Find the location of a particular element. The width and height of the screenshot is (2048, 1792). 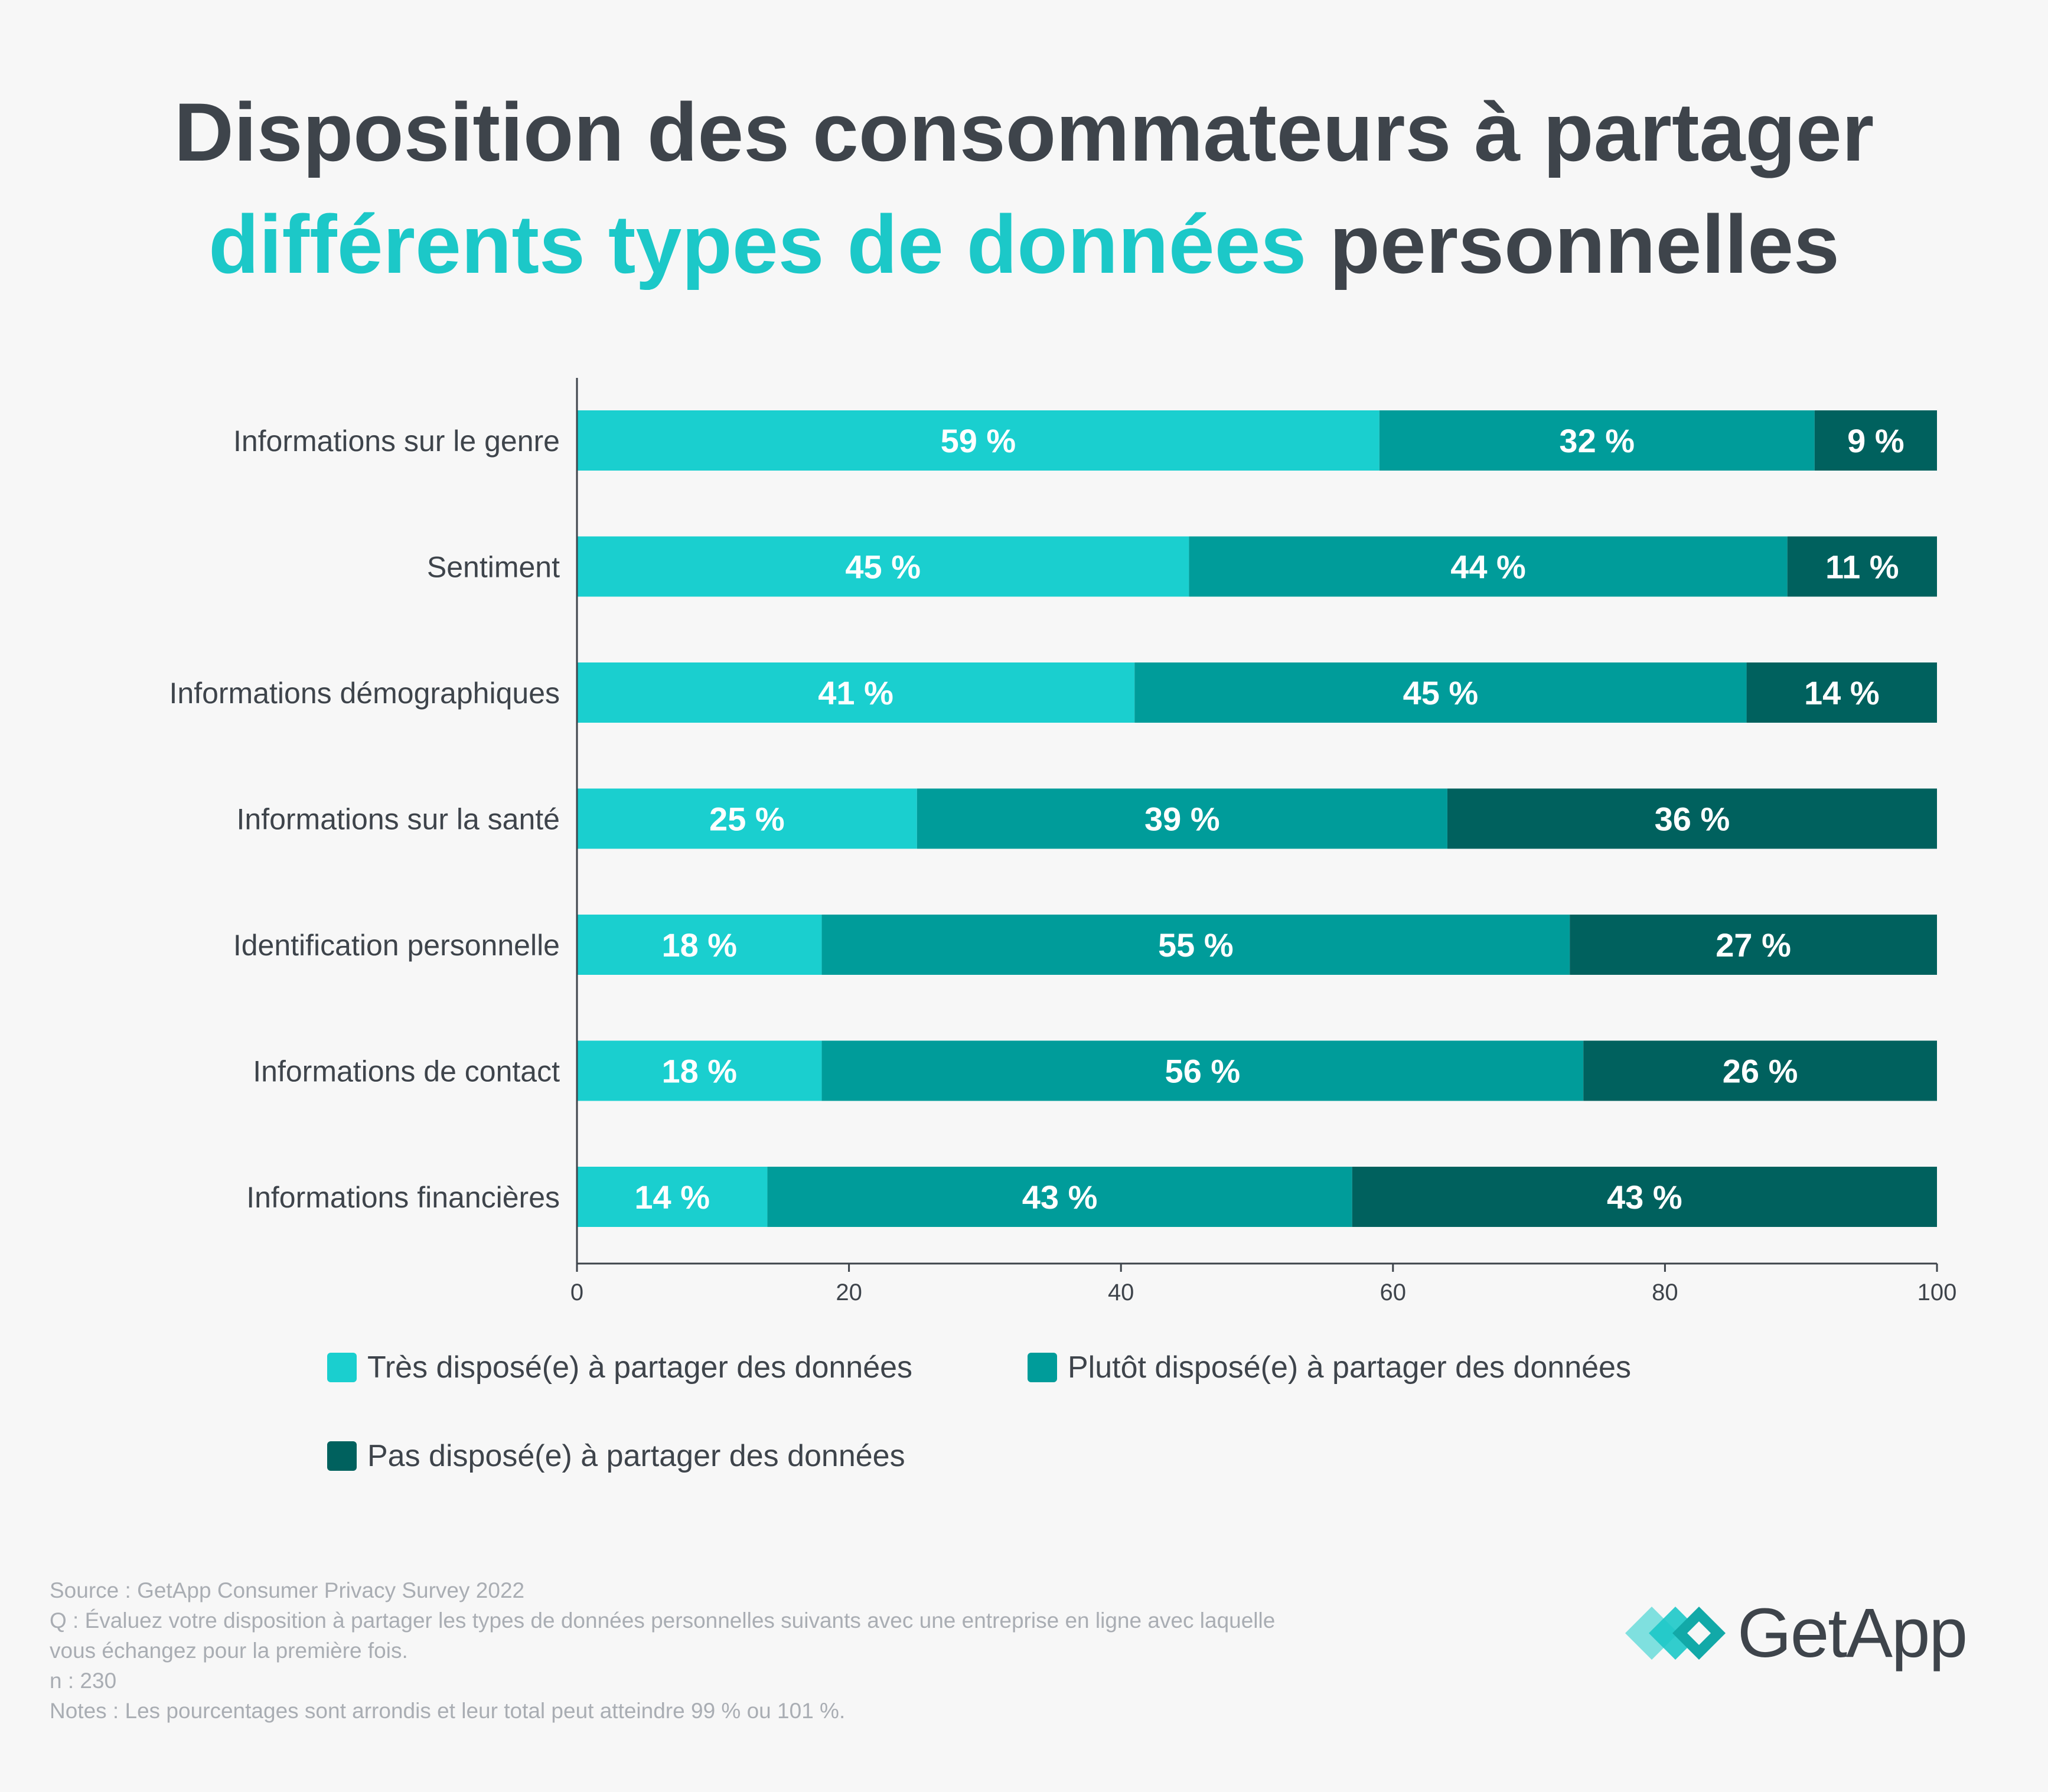

x-tick-label: 0 is located at coordinates (576, 1292).